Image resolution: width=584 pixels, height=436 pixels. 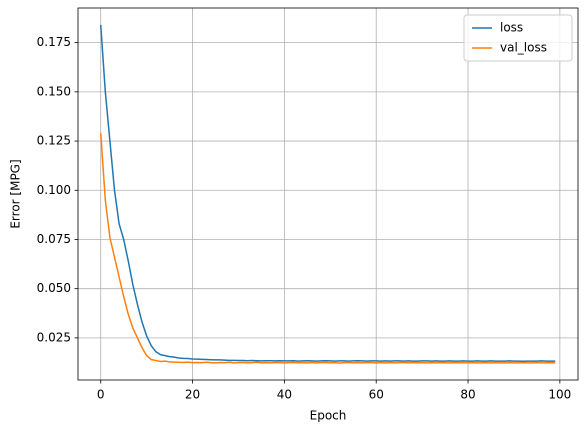 I want to click on y-tick-label: 0.125, so click(x=54, y=141).